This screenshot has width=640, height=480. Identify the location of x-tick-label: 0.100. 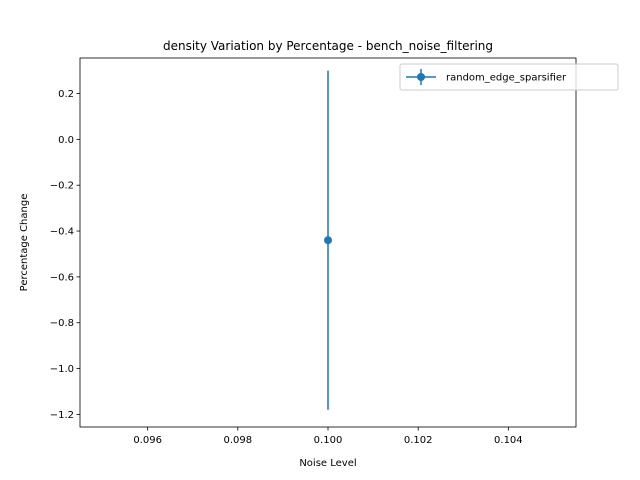
(328, 440).